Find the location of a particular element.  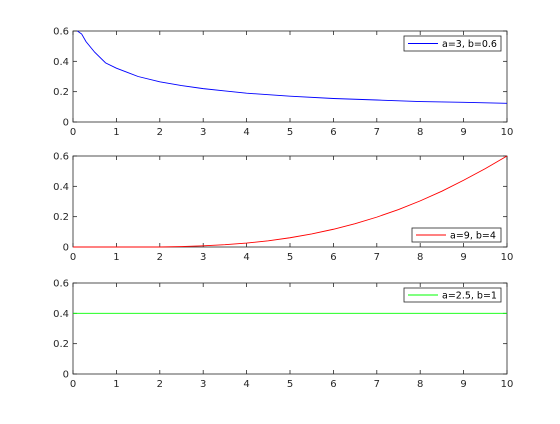

legend: a=9, b=4 is located at coordinates (456, 235).